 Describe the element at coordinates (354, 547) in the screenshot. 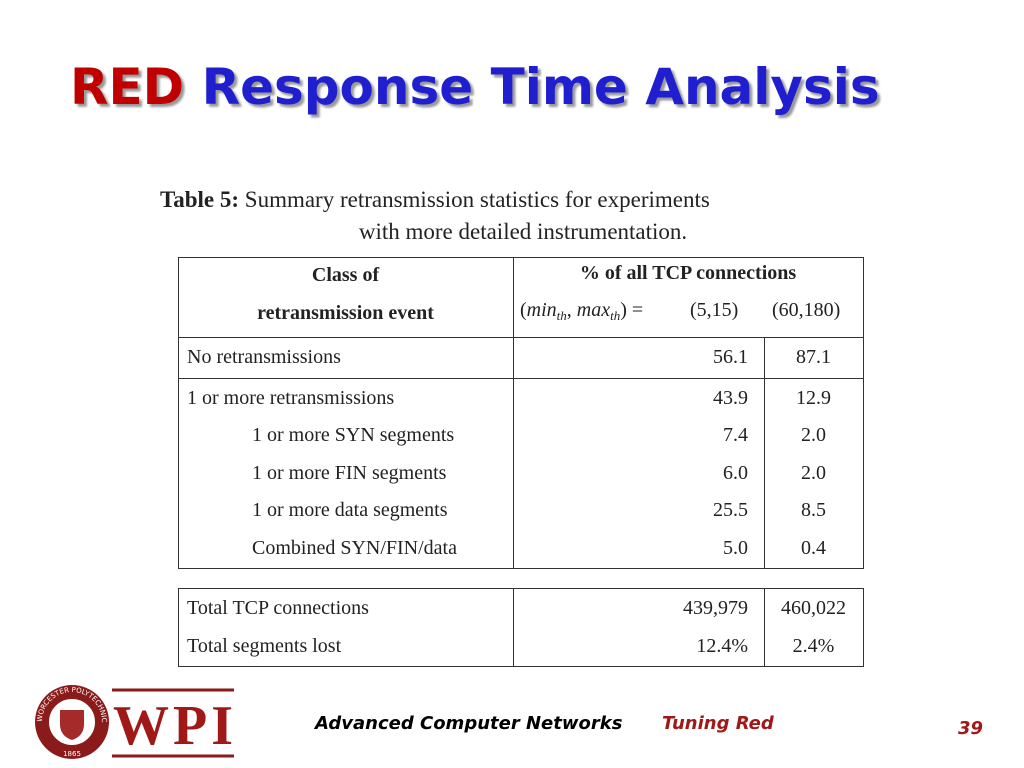

I see `row-label: Combined SYN/FIN/data` at that location.